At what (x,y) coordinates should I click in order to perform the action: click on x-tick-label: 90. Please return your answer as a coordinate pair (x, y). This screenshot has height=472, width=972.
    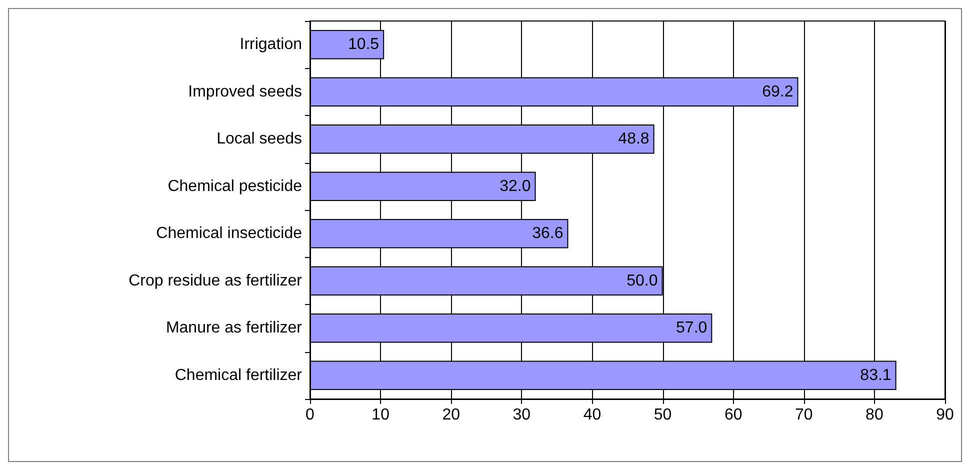
    Looking at the image, I should click on (945, 415).